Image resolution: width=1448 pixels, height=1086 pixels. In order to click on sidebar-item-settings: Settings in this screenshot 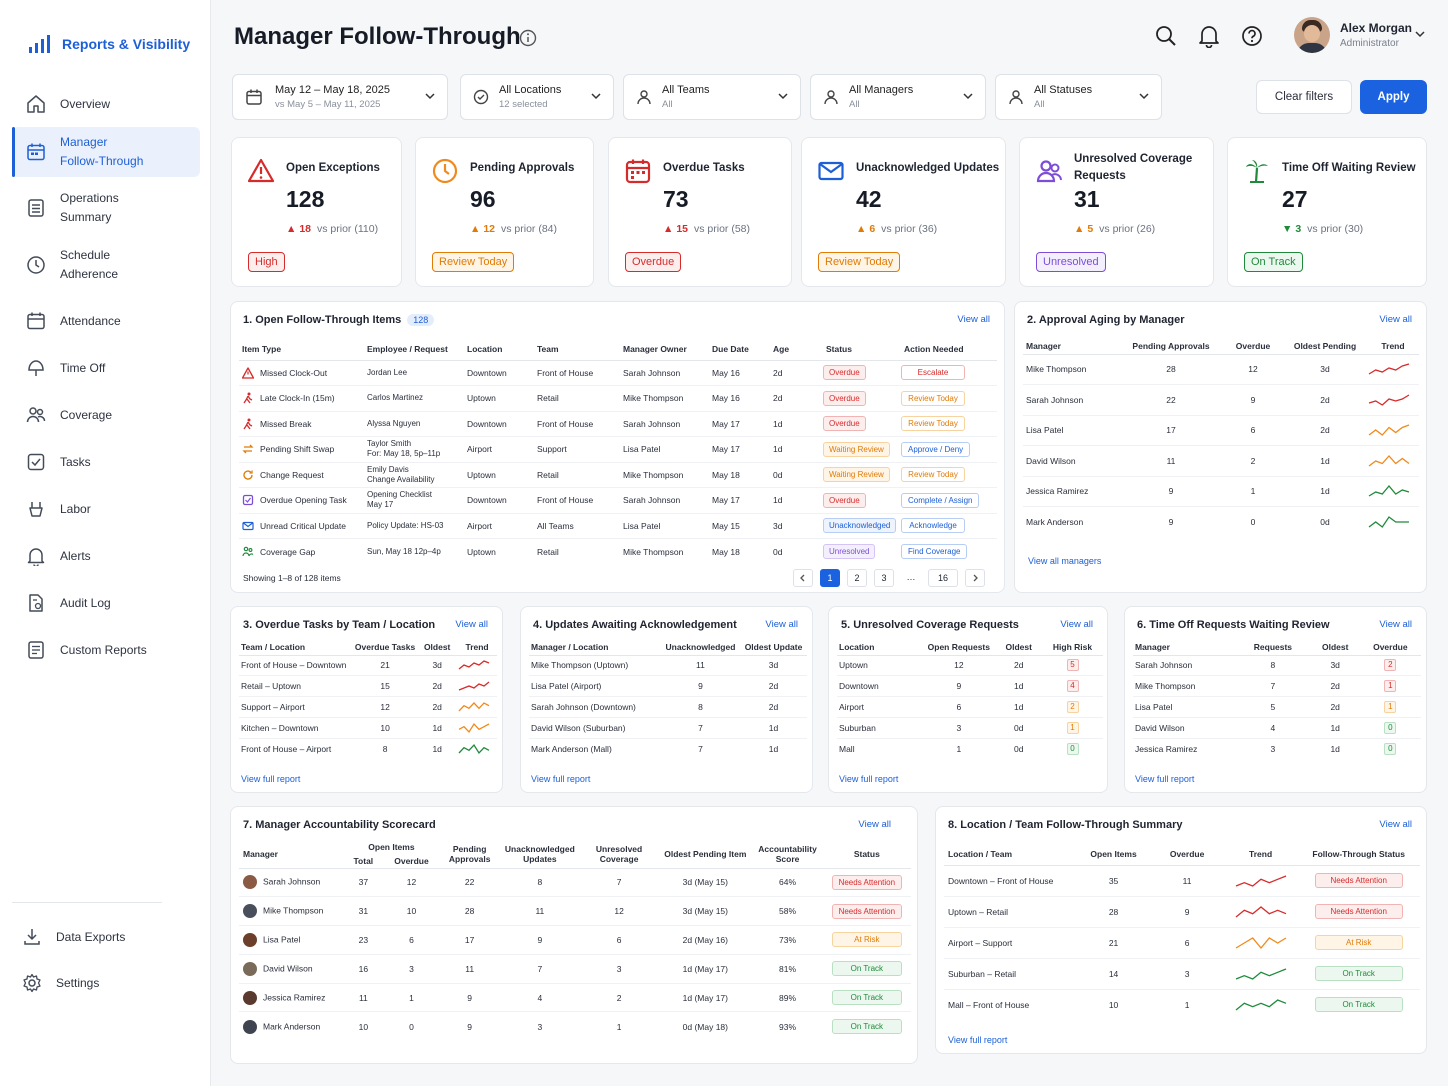, I will do `click(102, 983)`.